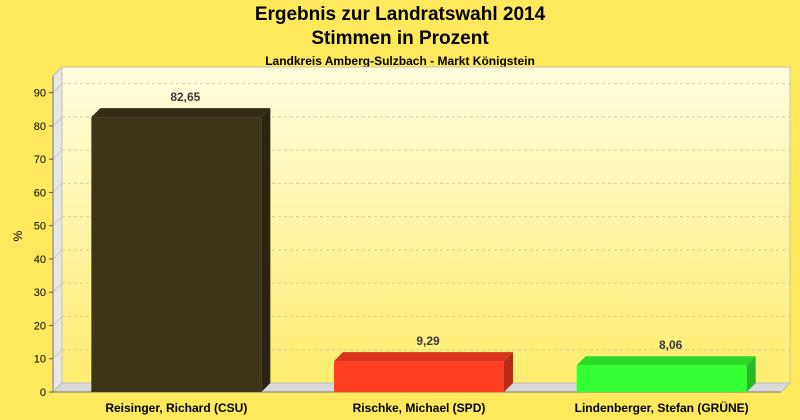 The width and height of the screenshot is (800, 420). Describe the element at coordinates (40, 326) in the screenshot. I see `y-tick-label: 20` at that location.